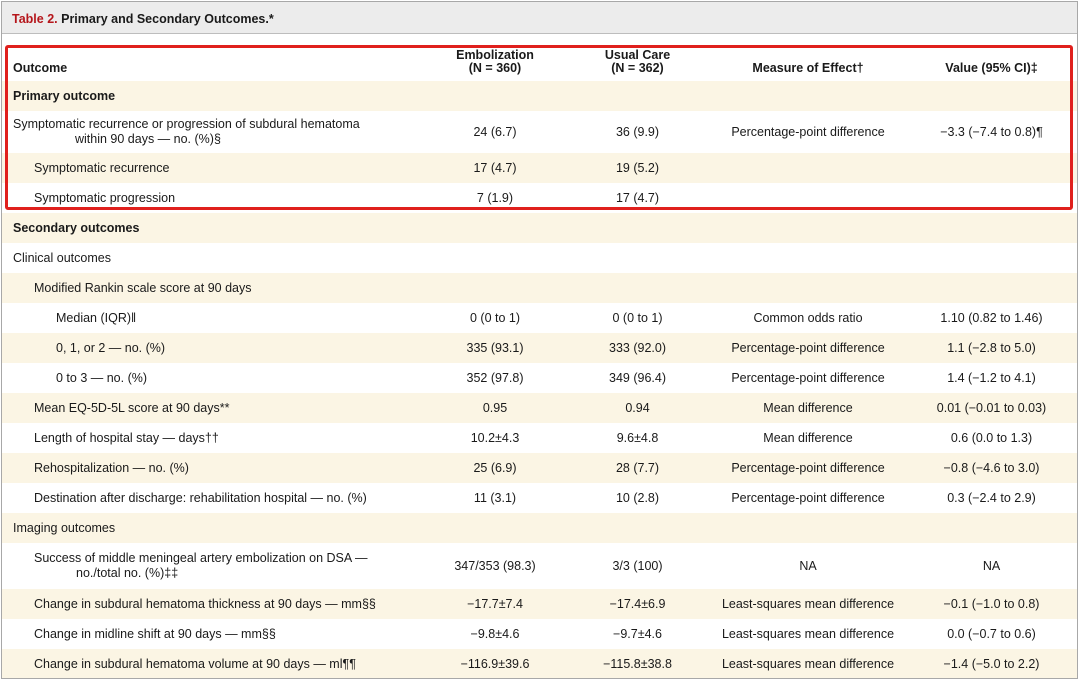  What do you see at coordinates (495, 132) in the screenshot?
I see `cell-embolization: 24 (6.7)` at bounding box center [495, 132].